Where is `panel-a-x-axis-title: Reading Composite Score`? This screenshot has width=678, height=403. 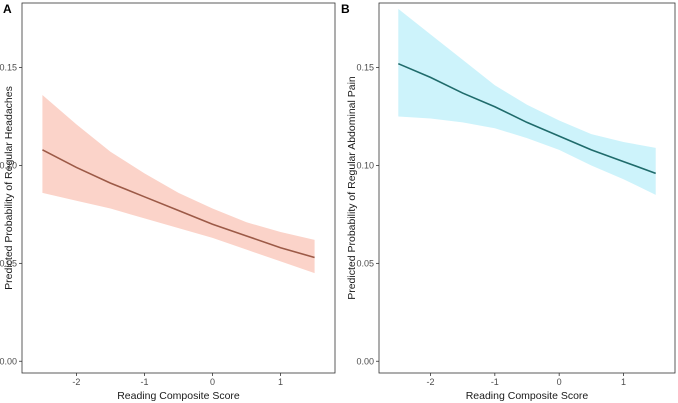 panel-a-x-axis-title: Reading Composite Score is located at coordinates (178, 396).